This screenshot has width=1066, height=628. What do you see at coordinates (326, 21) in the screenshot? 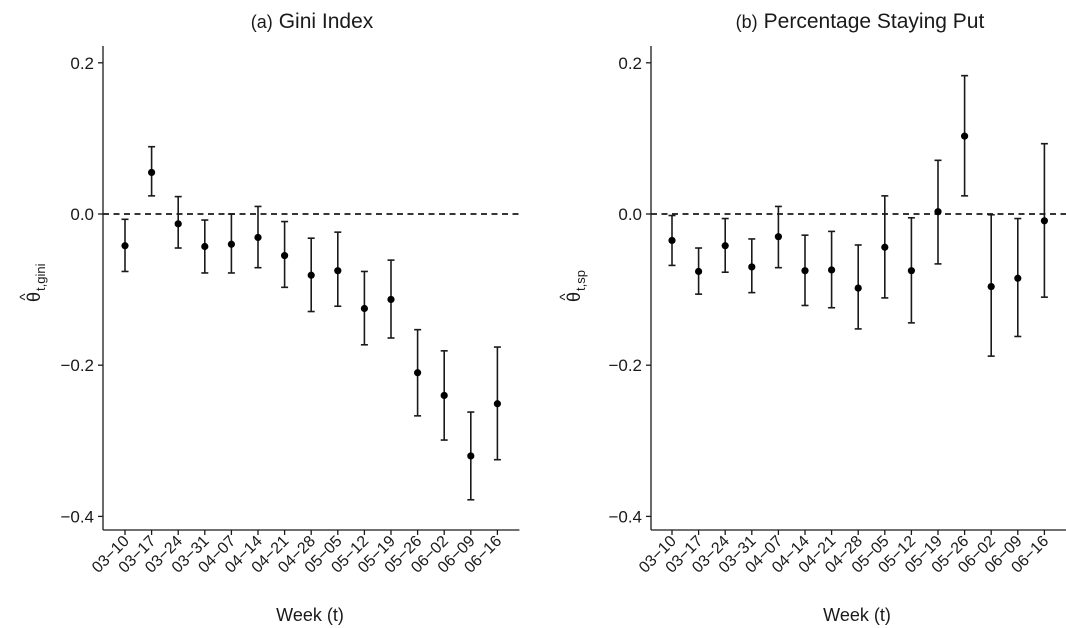
I see `chart-title-text: Gini Index` at bounding box center [326, 21].